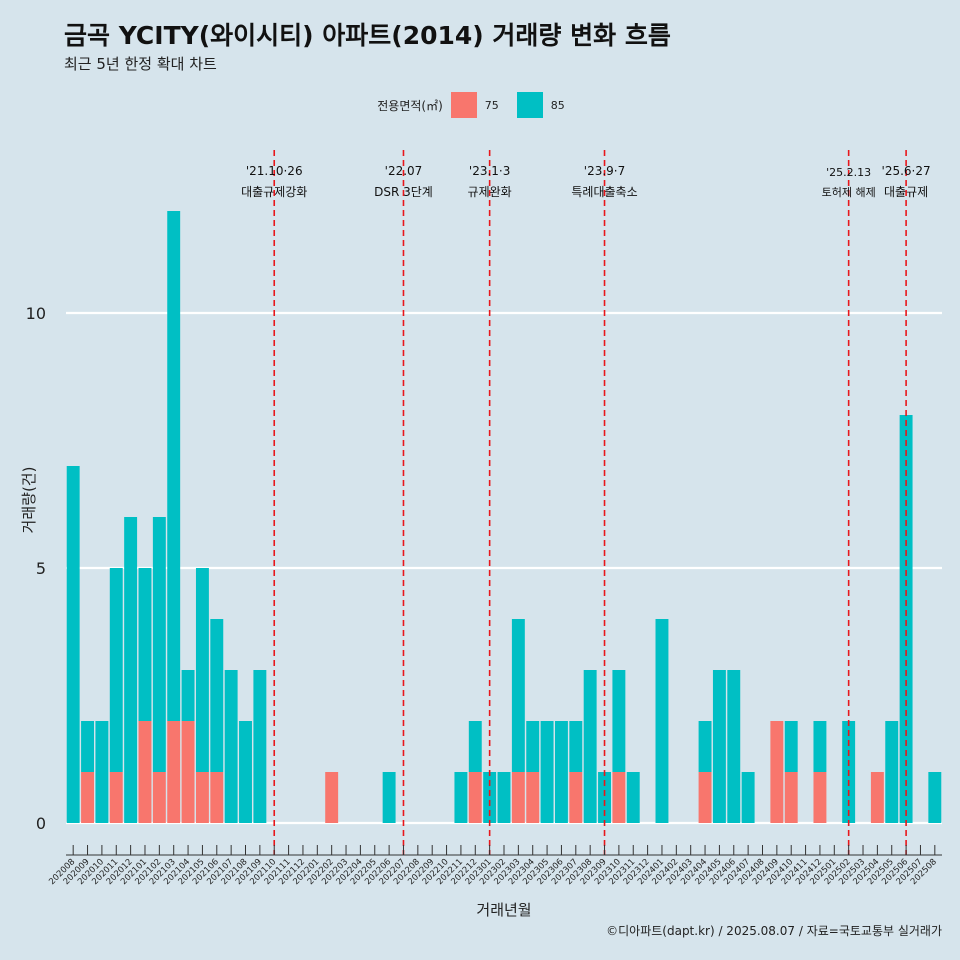 The width and height of the screenshot is (960, 960). I want to click on event-date-202110: '21.10·26, so click(274, 171).